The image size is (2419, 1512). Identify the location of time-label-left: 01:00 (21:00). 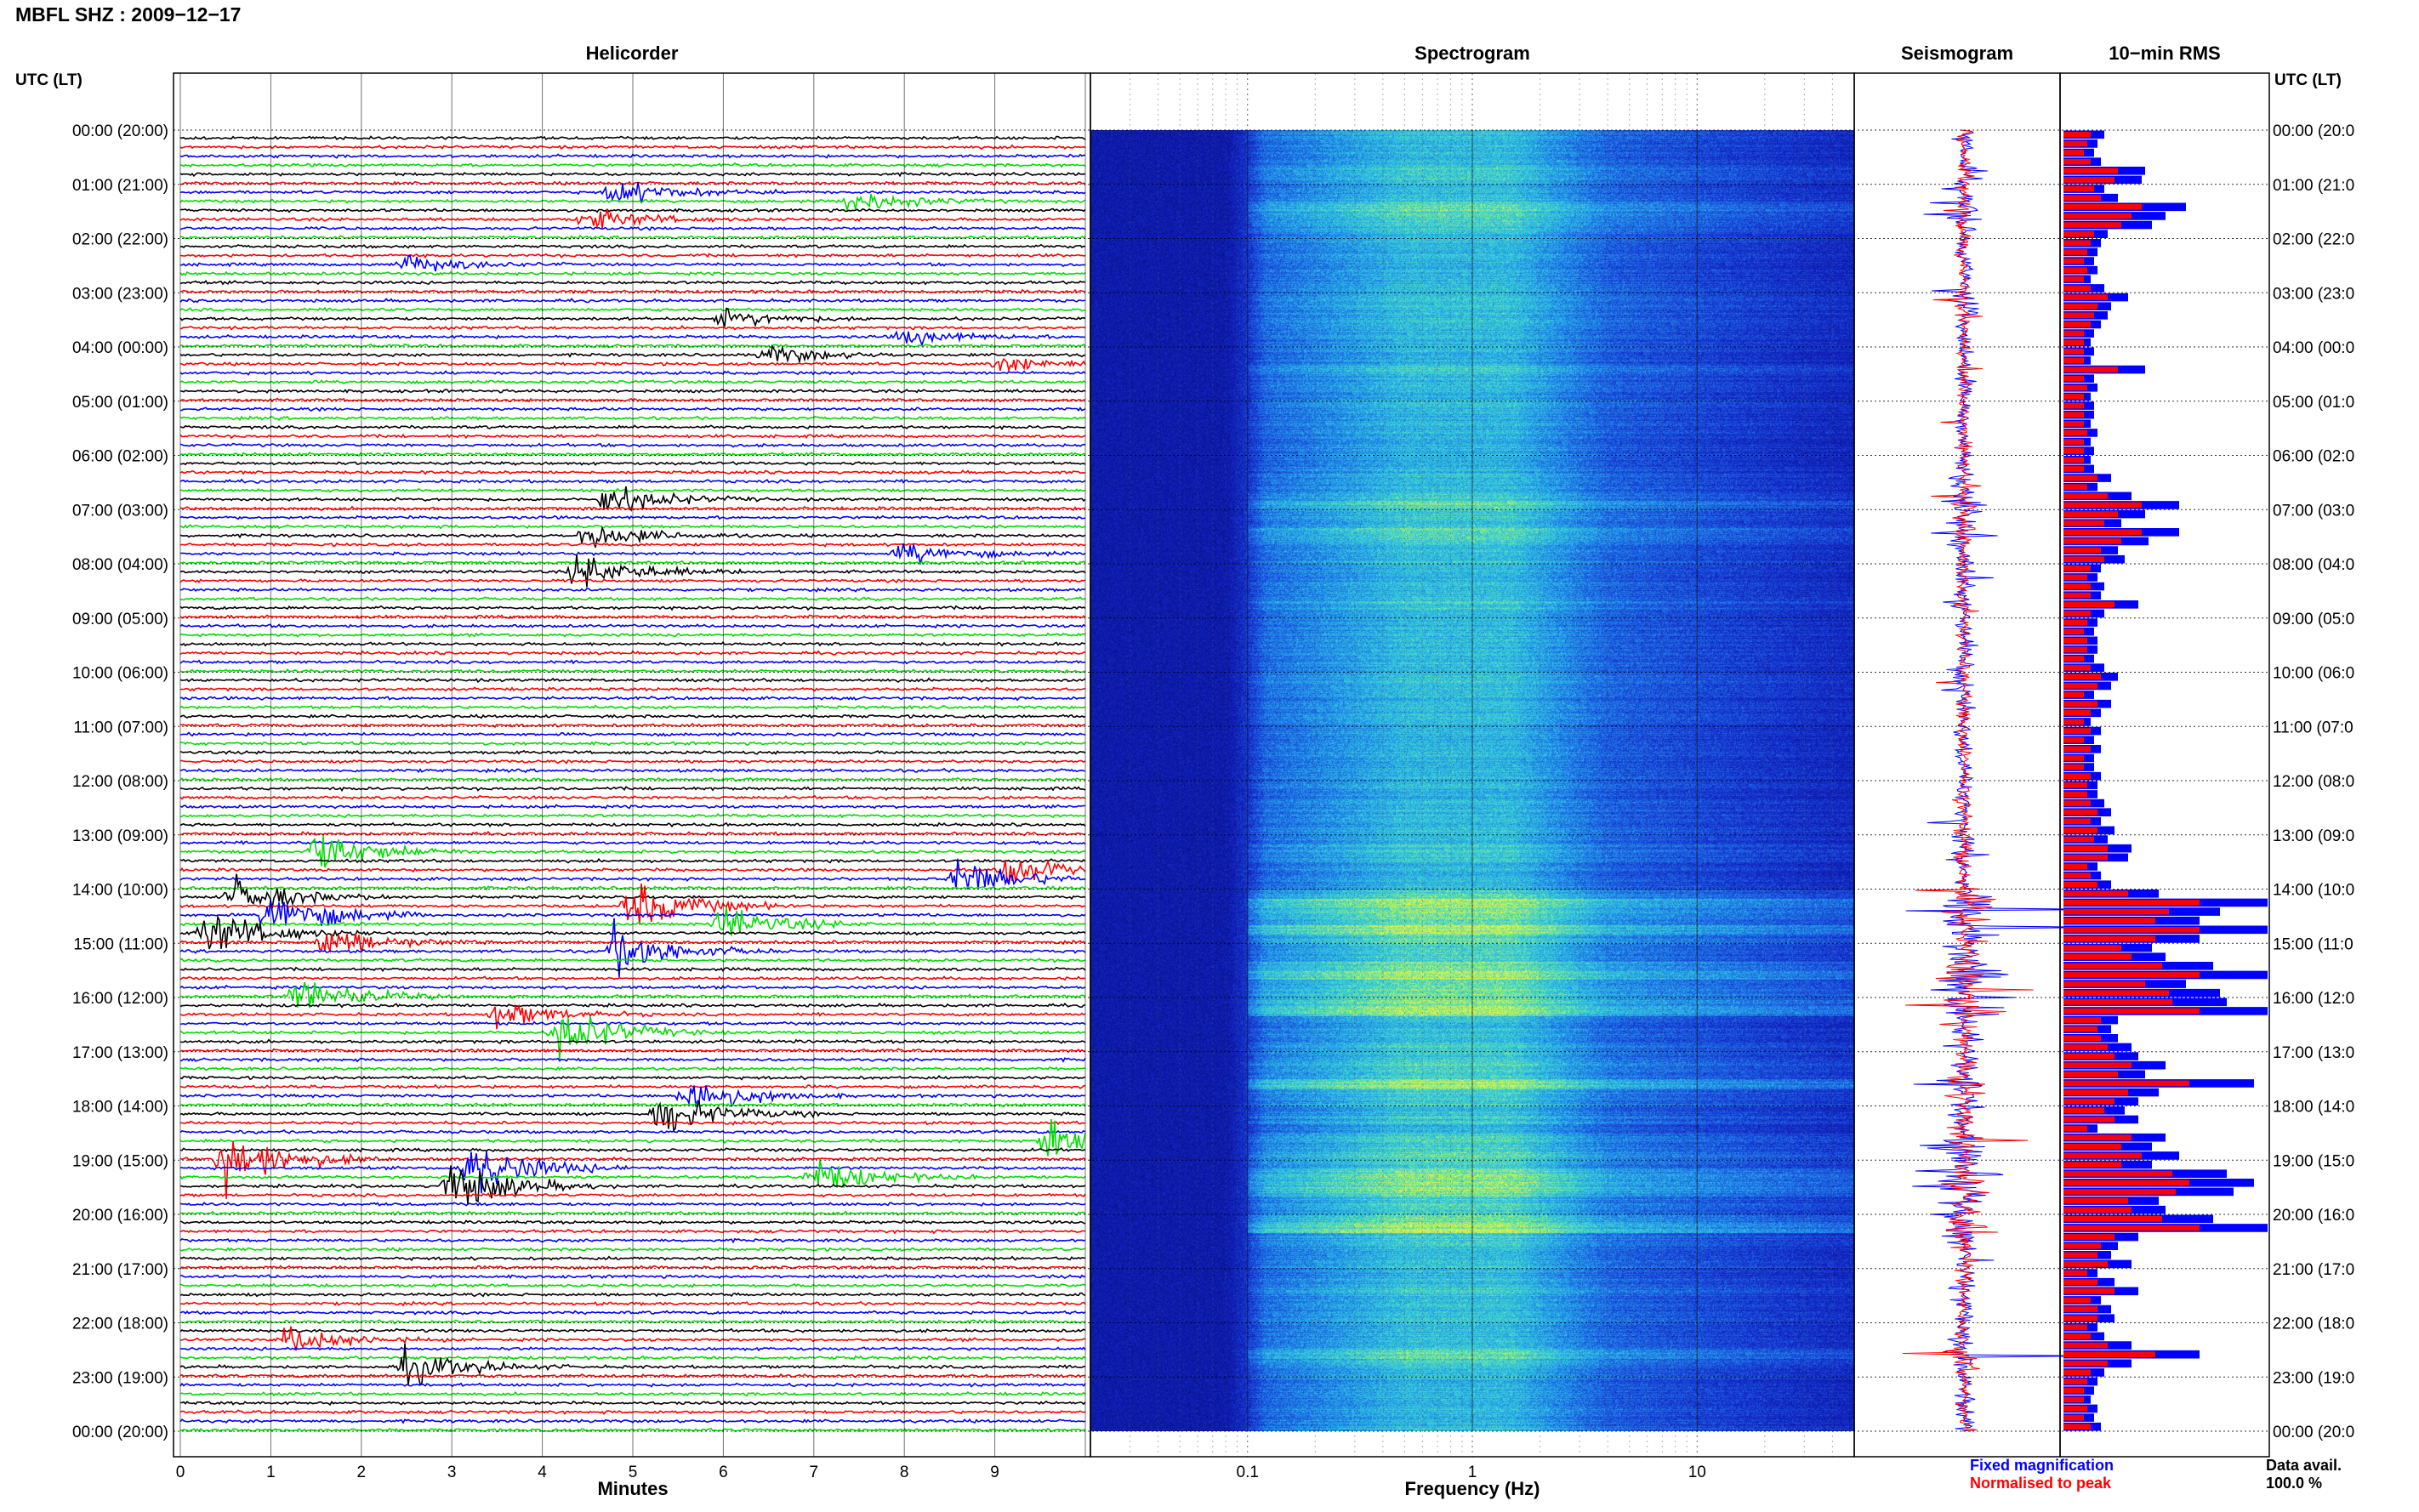
(120, 186).